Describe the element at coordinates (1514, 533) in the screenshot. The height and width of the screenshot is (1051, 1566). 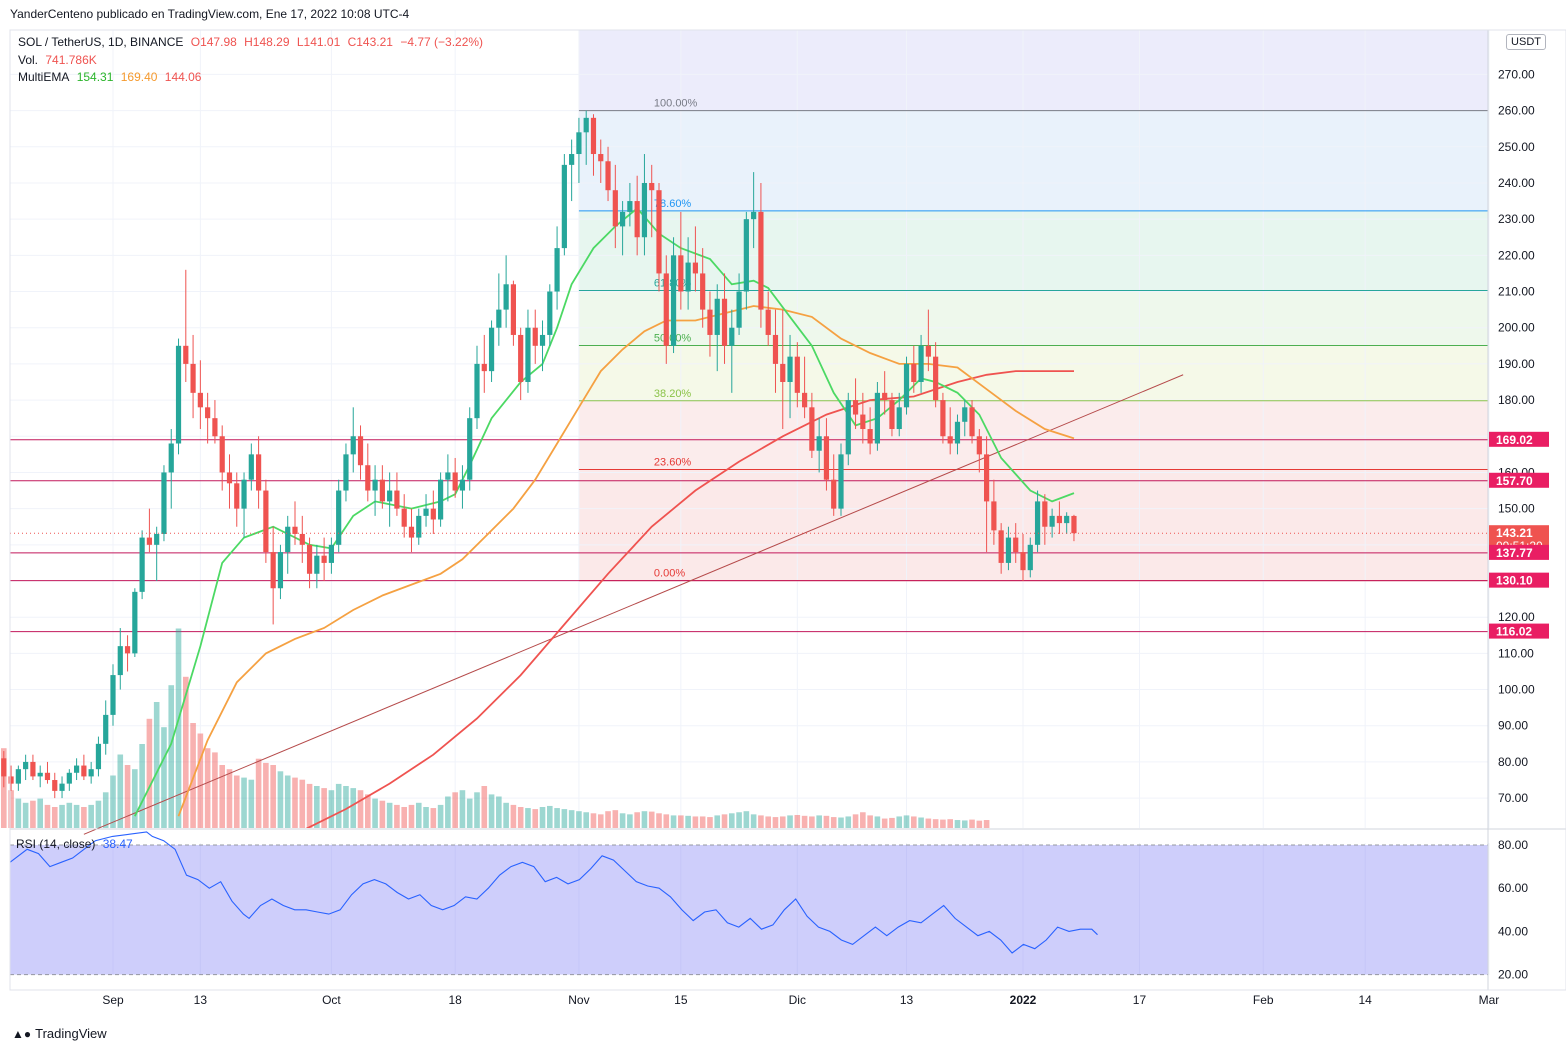
I see `price-marker-label: 143.21` at that location.